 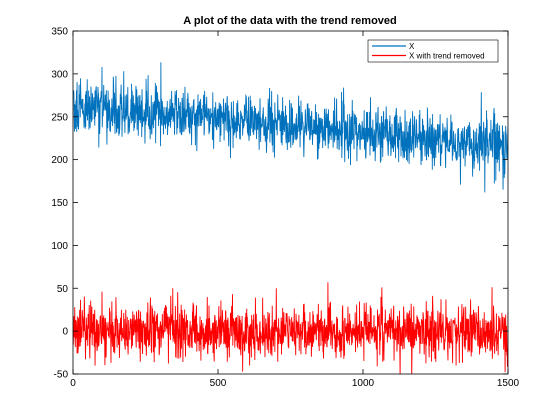 I want to click on x-tick-label: 1000, so click(x=363, y=383).